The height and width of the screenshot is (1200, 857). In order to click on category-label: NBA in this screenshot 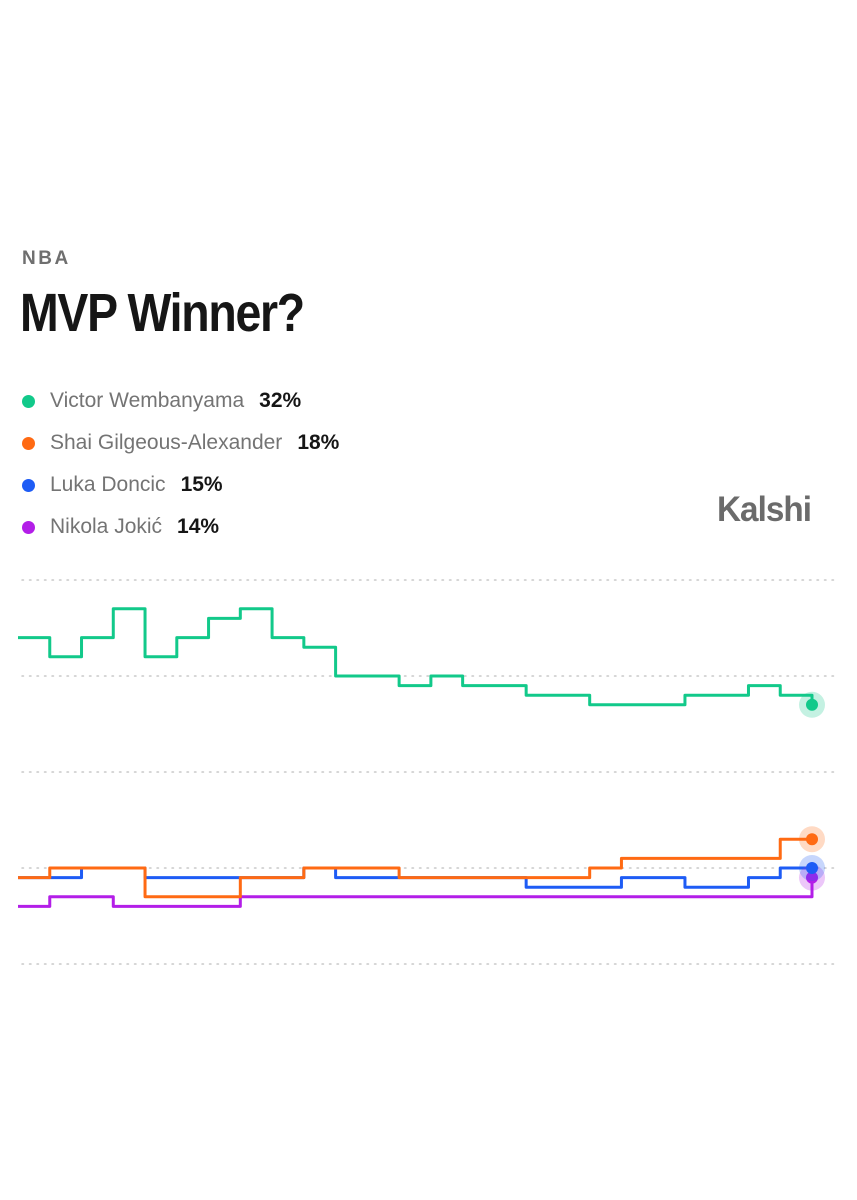, I will do `click(46, 258)`.